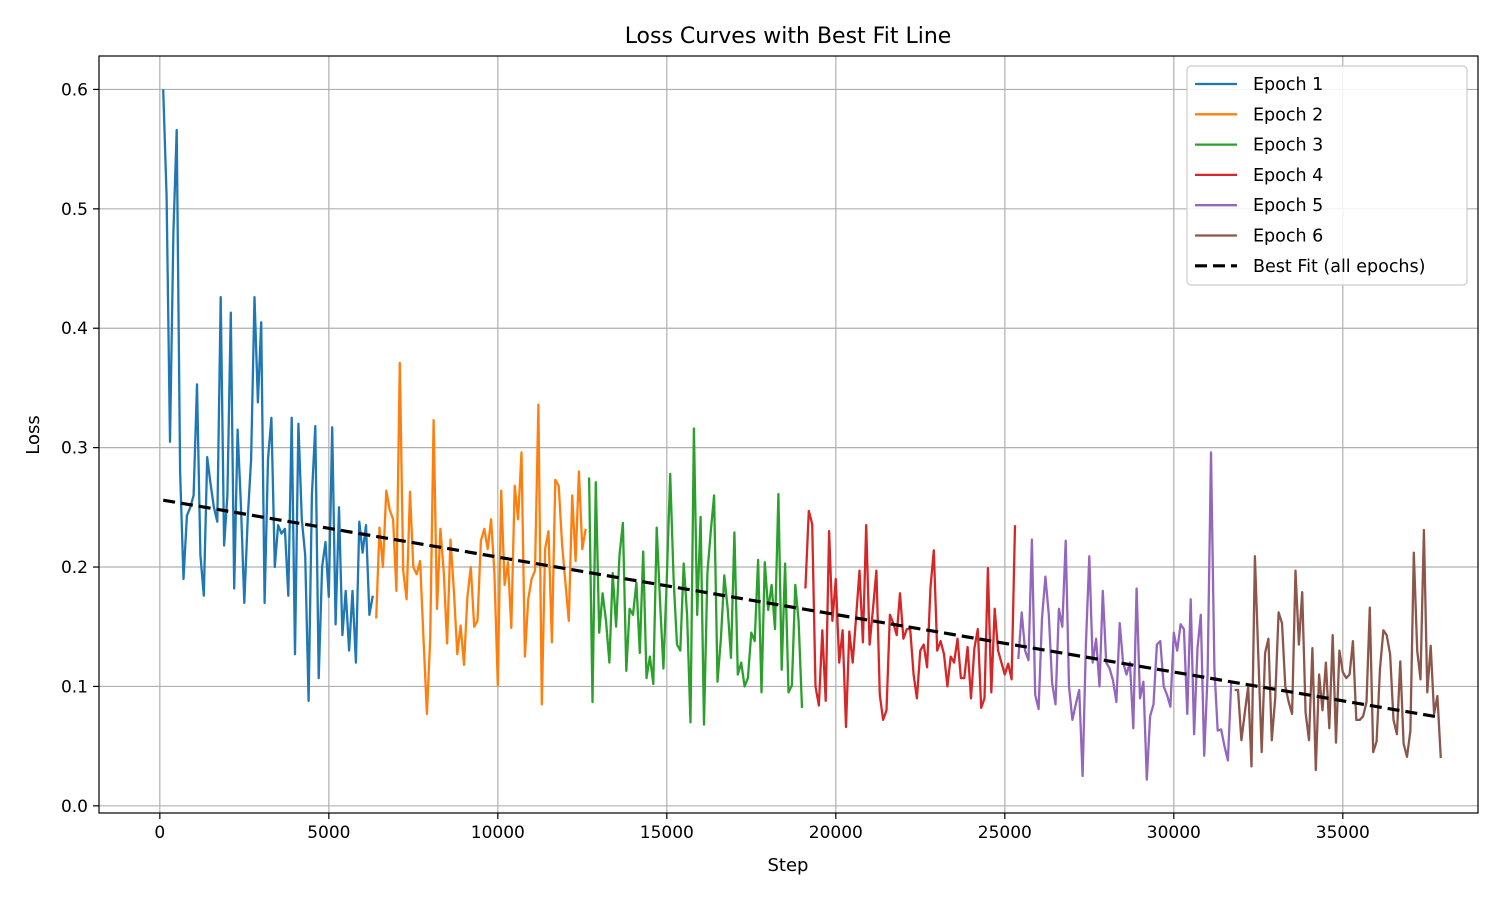 The width and height of the screenshot is (1500, 900). What do you see at coordinates (1288, 206) in the screenshot?
I see `legend-label: Epoch 5` at bounding box center [1288, 206].